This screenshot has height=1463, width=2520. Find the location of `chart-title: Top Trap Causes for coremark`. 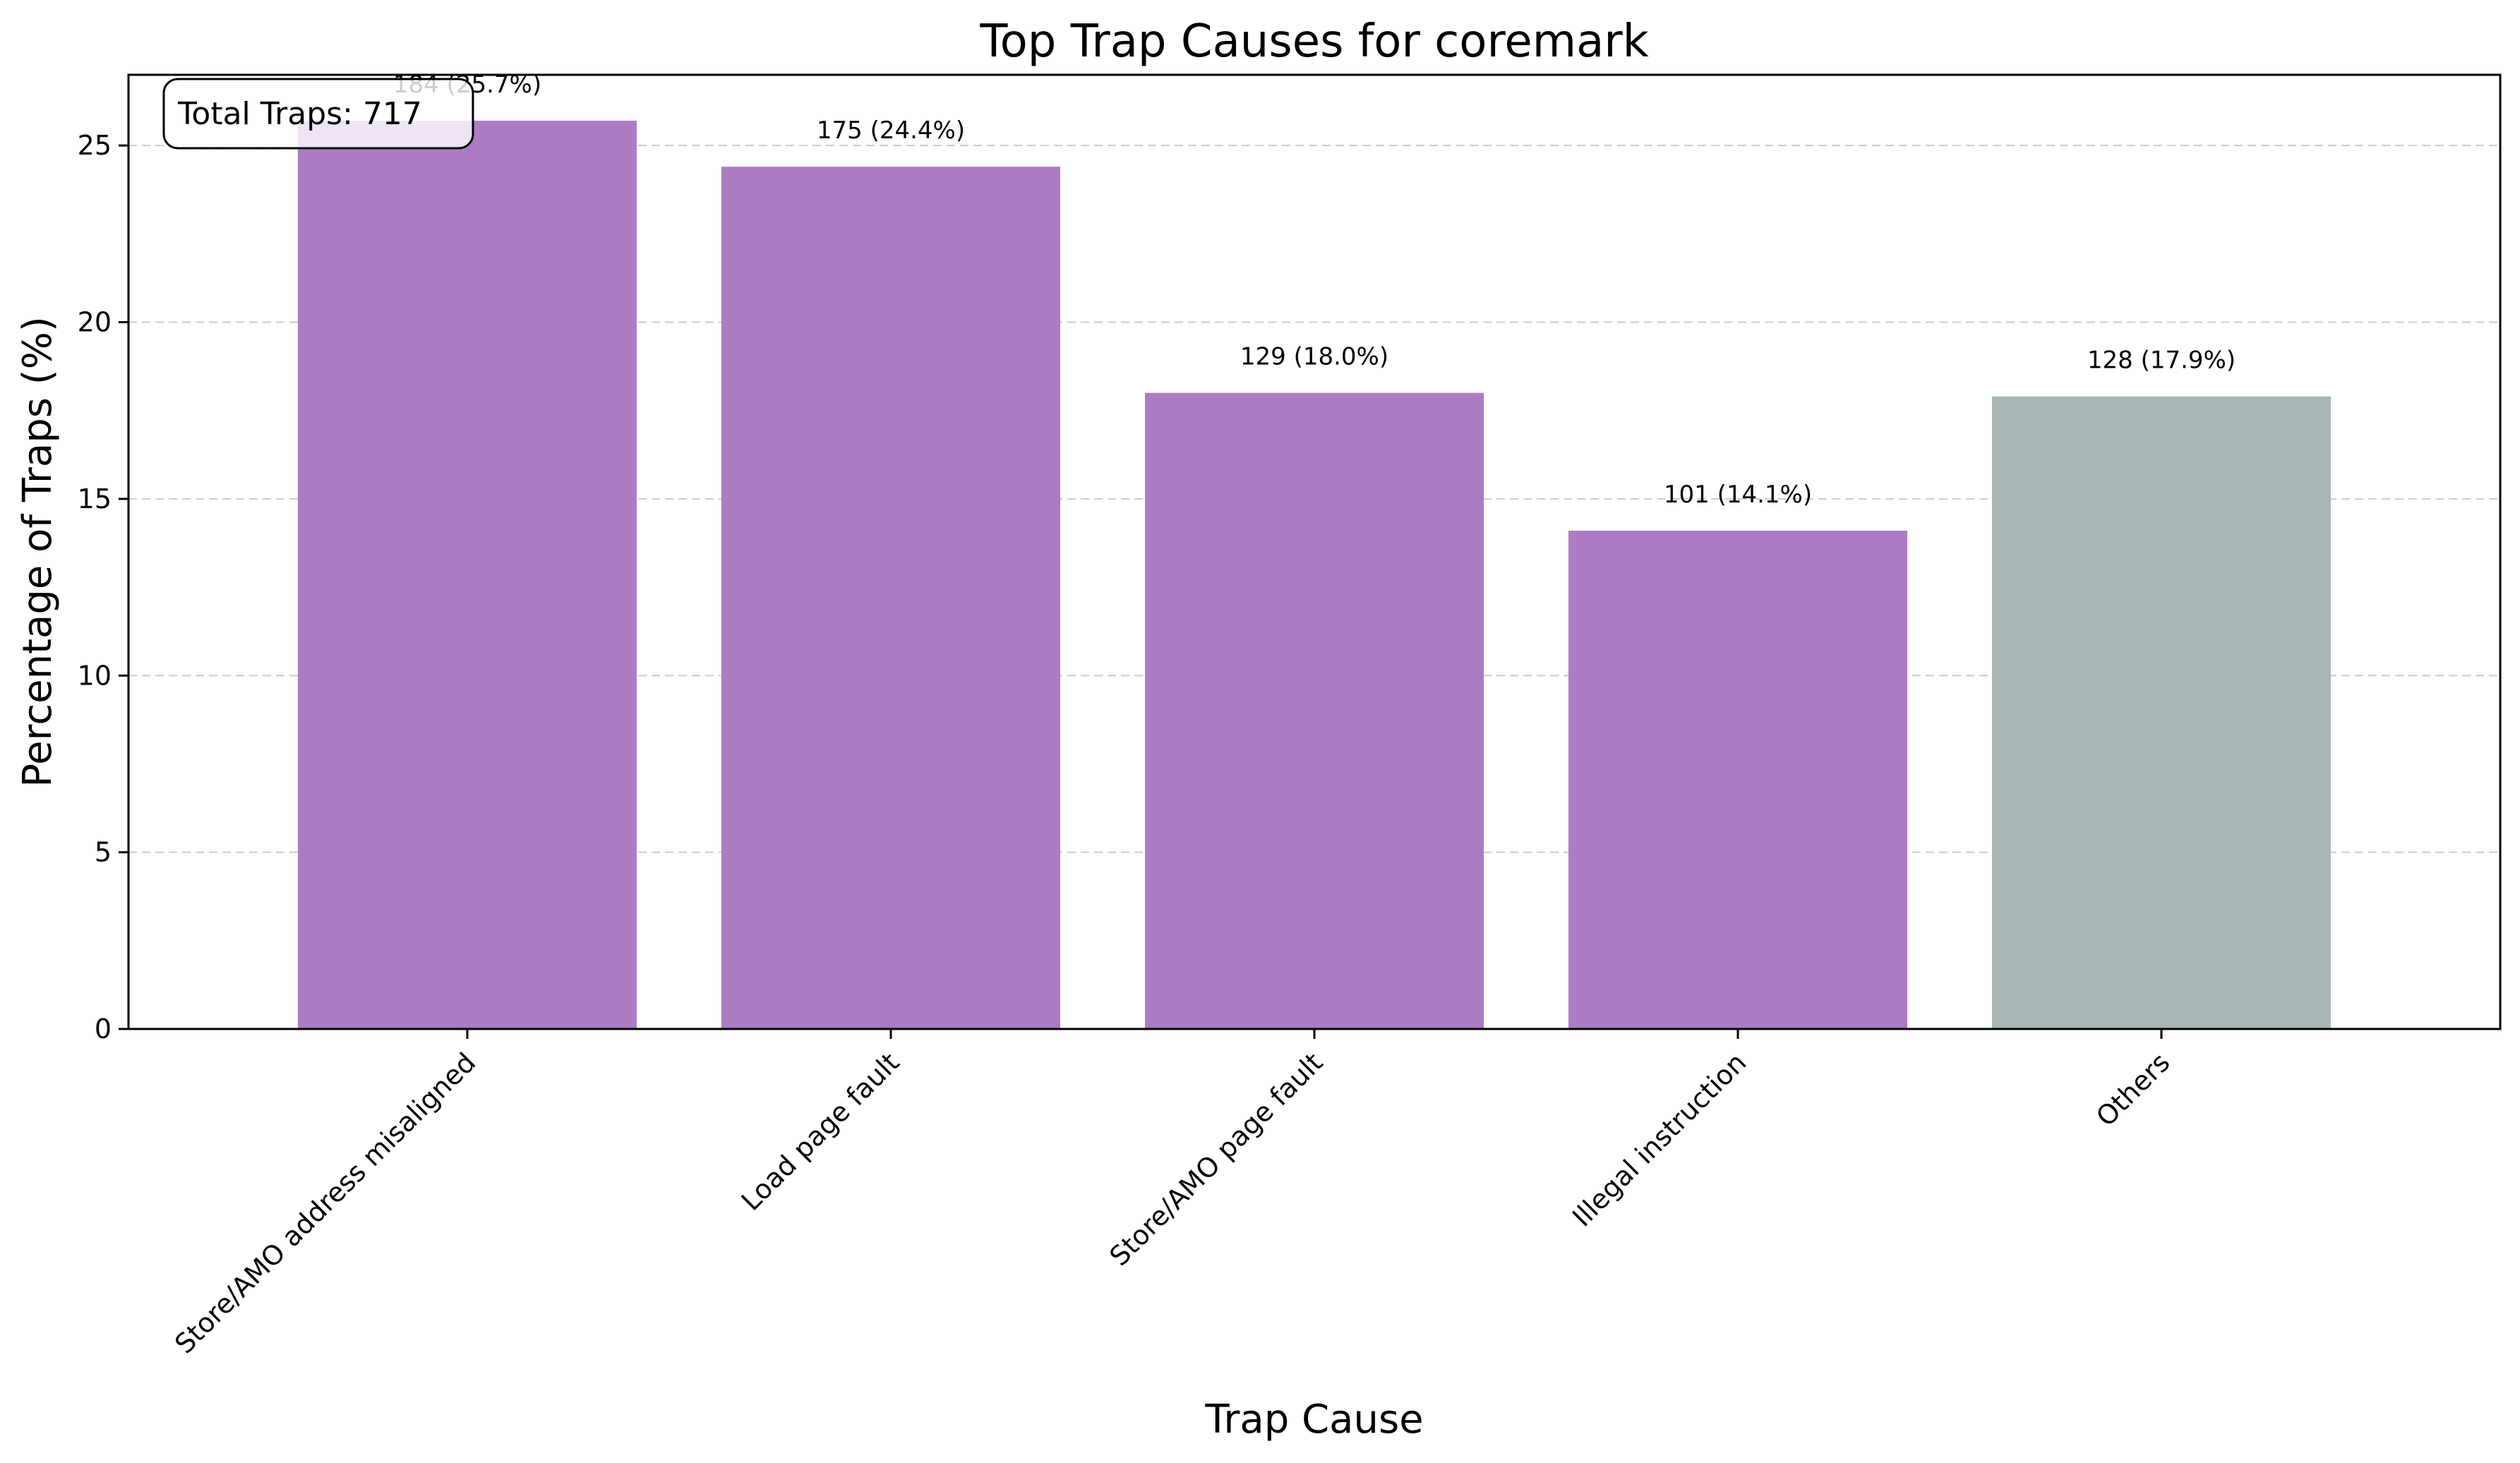

chart-title: Top Trap Causes for coremark is located at coordinates (1314, 42).